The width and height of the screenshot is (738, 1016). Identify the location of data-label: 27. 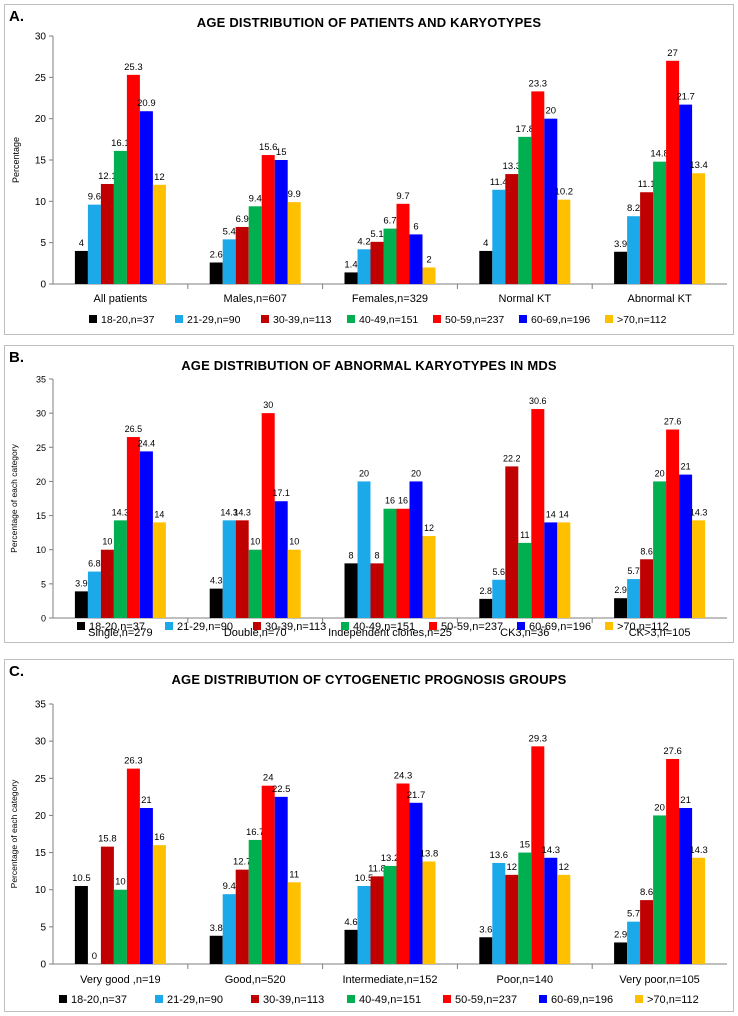
(672, 53).